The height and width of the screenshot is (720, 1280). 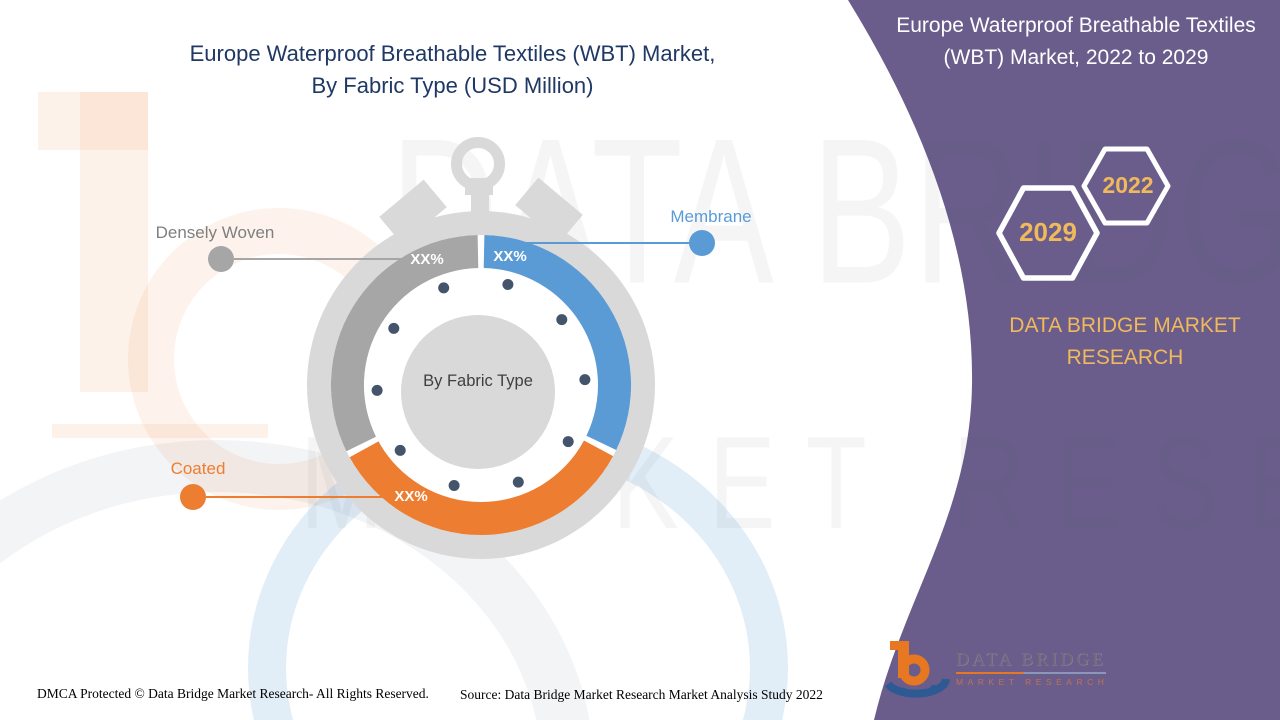 I want to click on segment-label-coated: Coated, so click(x=198, y=468).